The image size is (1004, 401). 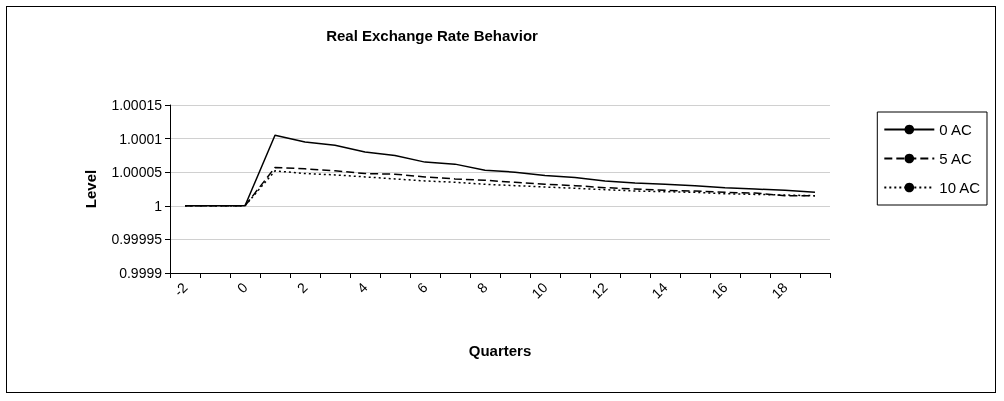 What do you see at coordinates (90, 189) in the screenshot?
I see `y-axis-title: Level` at bounding box center [90, 189].